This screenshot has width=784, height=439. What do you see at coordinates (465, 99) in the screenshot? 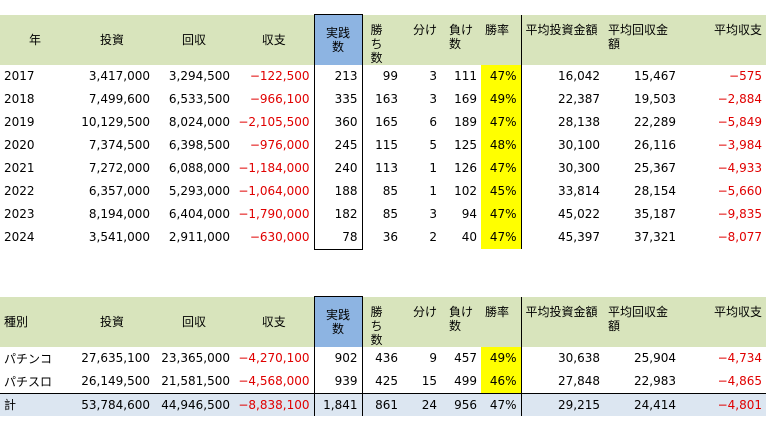
I see `losses-cell: 169` at bounding box center [465, 99].